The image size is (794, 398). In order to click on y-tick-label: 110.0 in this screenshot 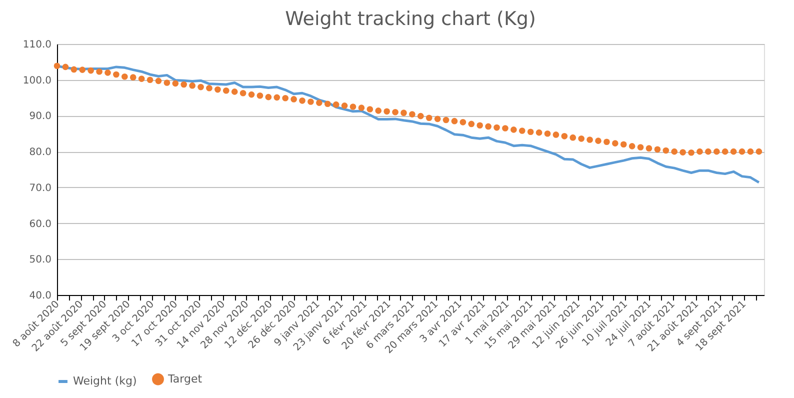, I will do `click(37, 45)`.